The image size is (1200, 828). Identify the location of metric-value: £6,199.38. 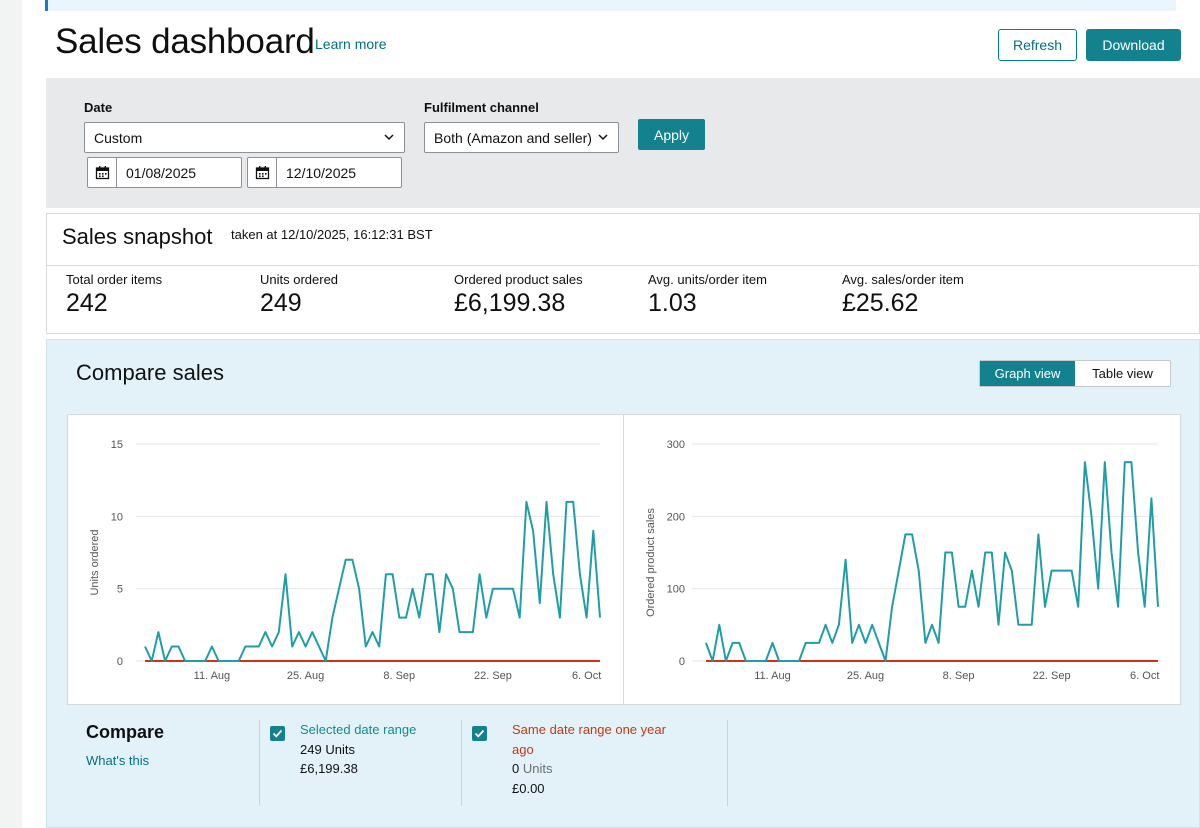
(510, 303).